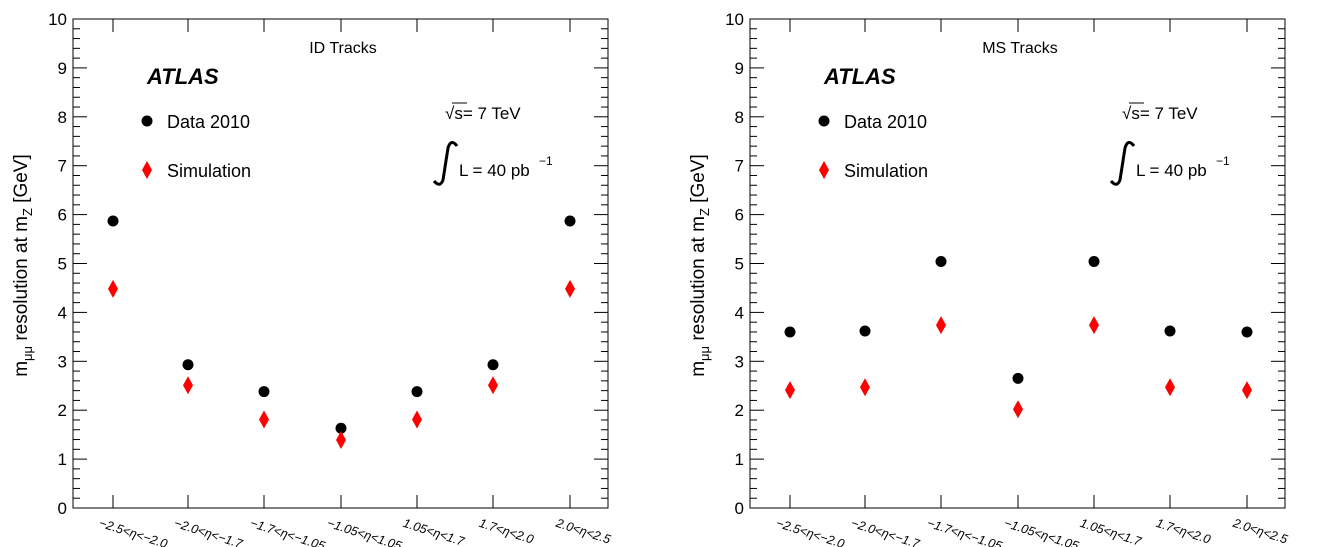 The width and height of the screenshot is (1320, 547). Describe the element at coordinates (1018, 337) in the screenshot. I see `data-points` at that location.